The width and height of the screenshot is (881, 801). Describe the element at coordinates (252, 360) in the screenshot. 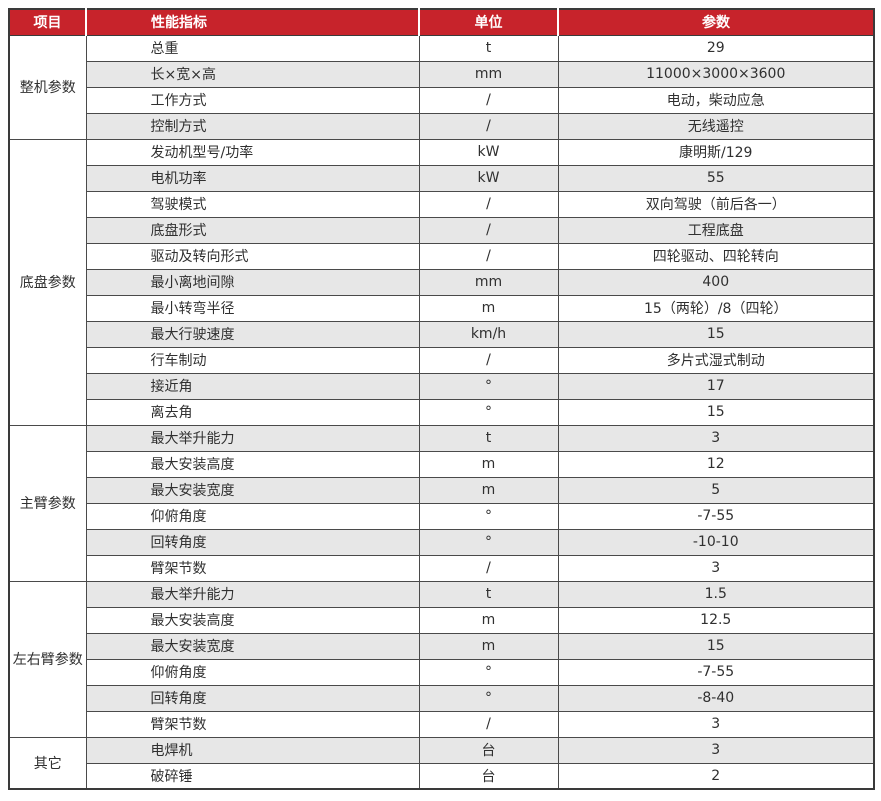

I see `indicator-cell: 行车制动` at that location.